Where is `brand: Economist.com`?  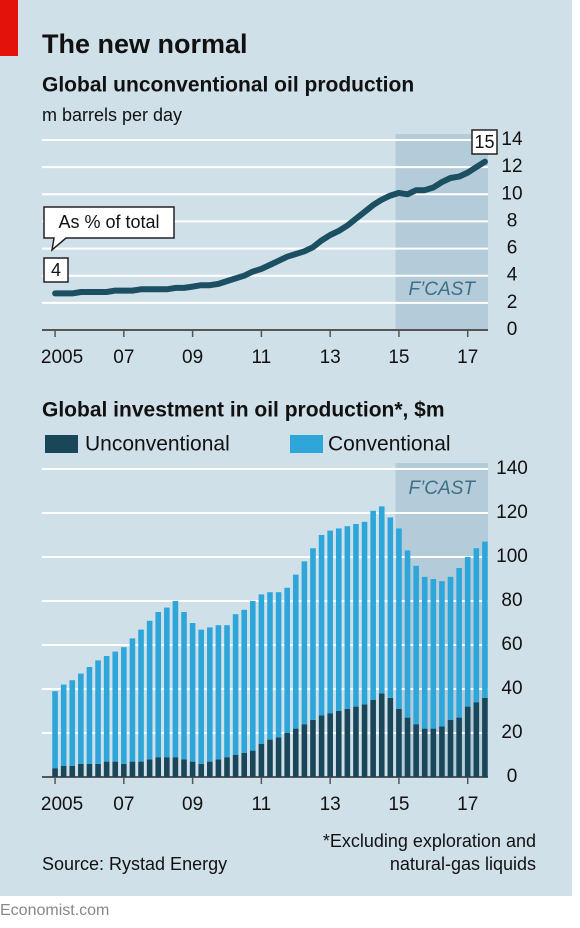 brand: Economist.com is located at coordinates (54, 910).